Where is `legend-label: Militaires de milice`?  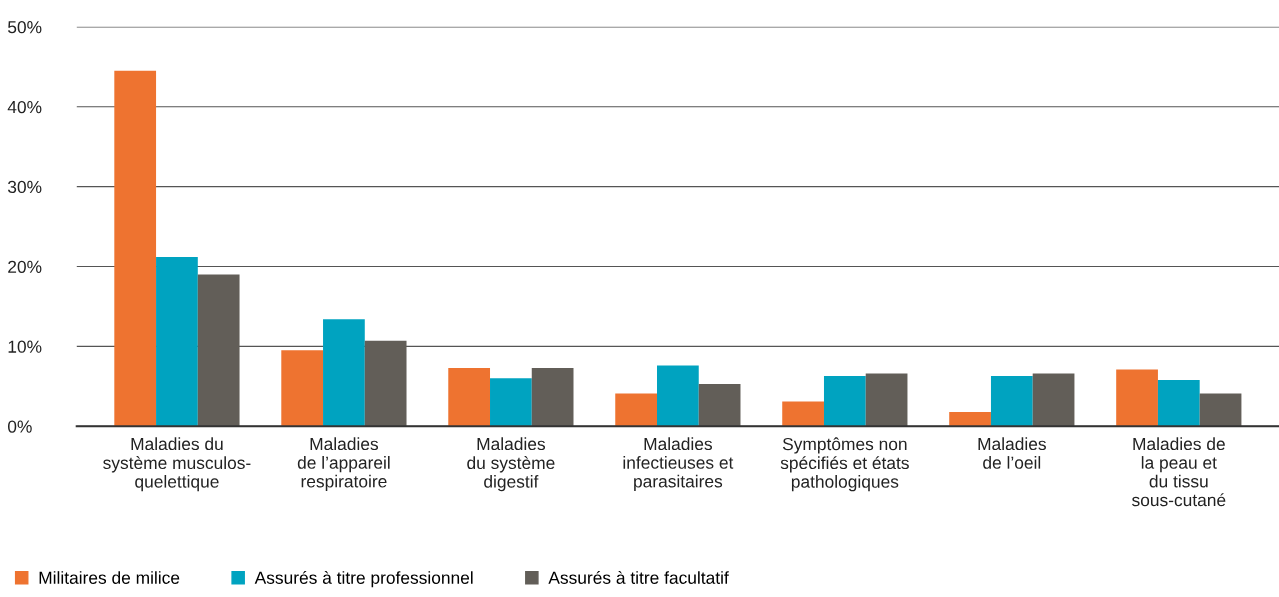 legend-label: Militaires de milice is located at coordinates (109, 577).